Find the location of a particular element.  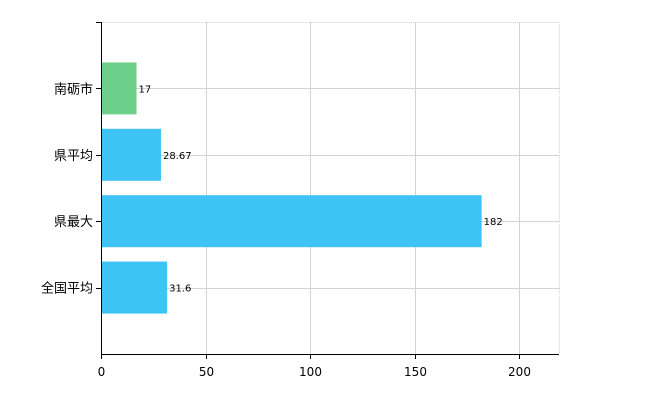

x-tick-label-2: 100 is located at coordinates (310, 372).